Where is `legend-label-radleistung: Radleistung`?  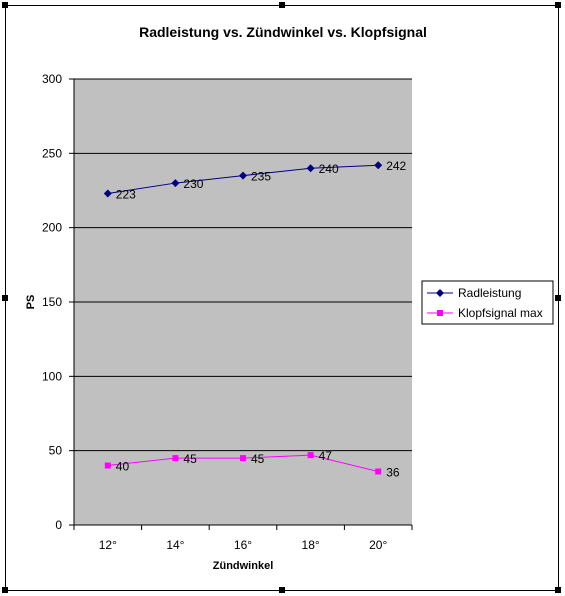 legend-label-radleistung: Radleistung is located at coordinates (489, 293).